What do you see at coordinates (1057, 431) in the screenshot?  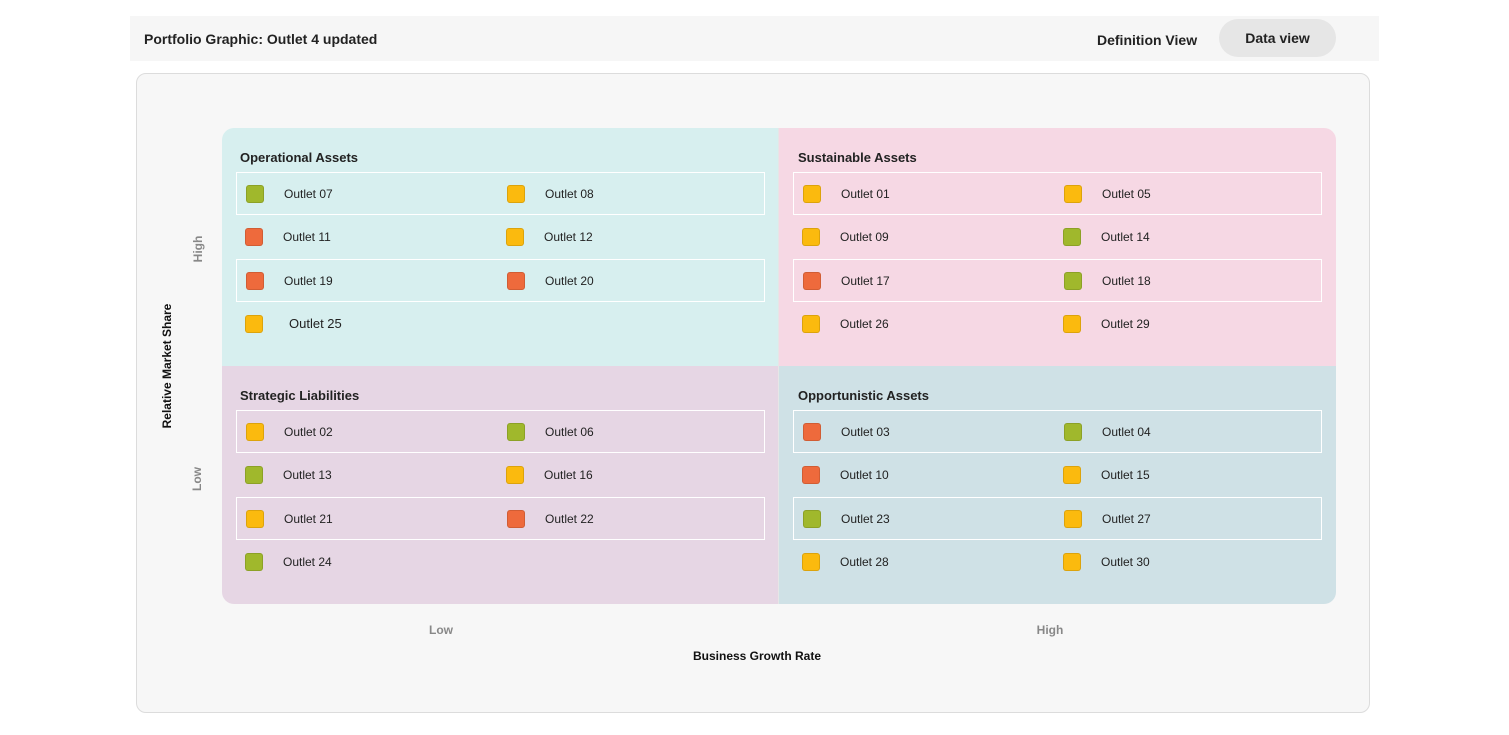 I see `list-row: Outlet 03 Outlet 04` at bounding box center [1057, 431].